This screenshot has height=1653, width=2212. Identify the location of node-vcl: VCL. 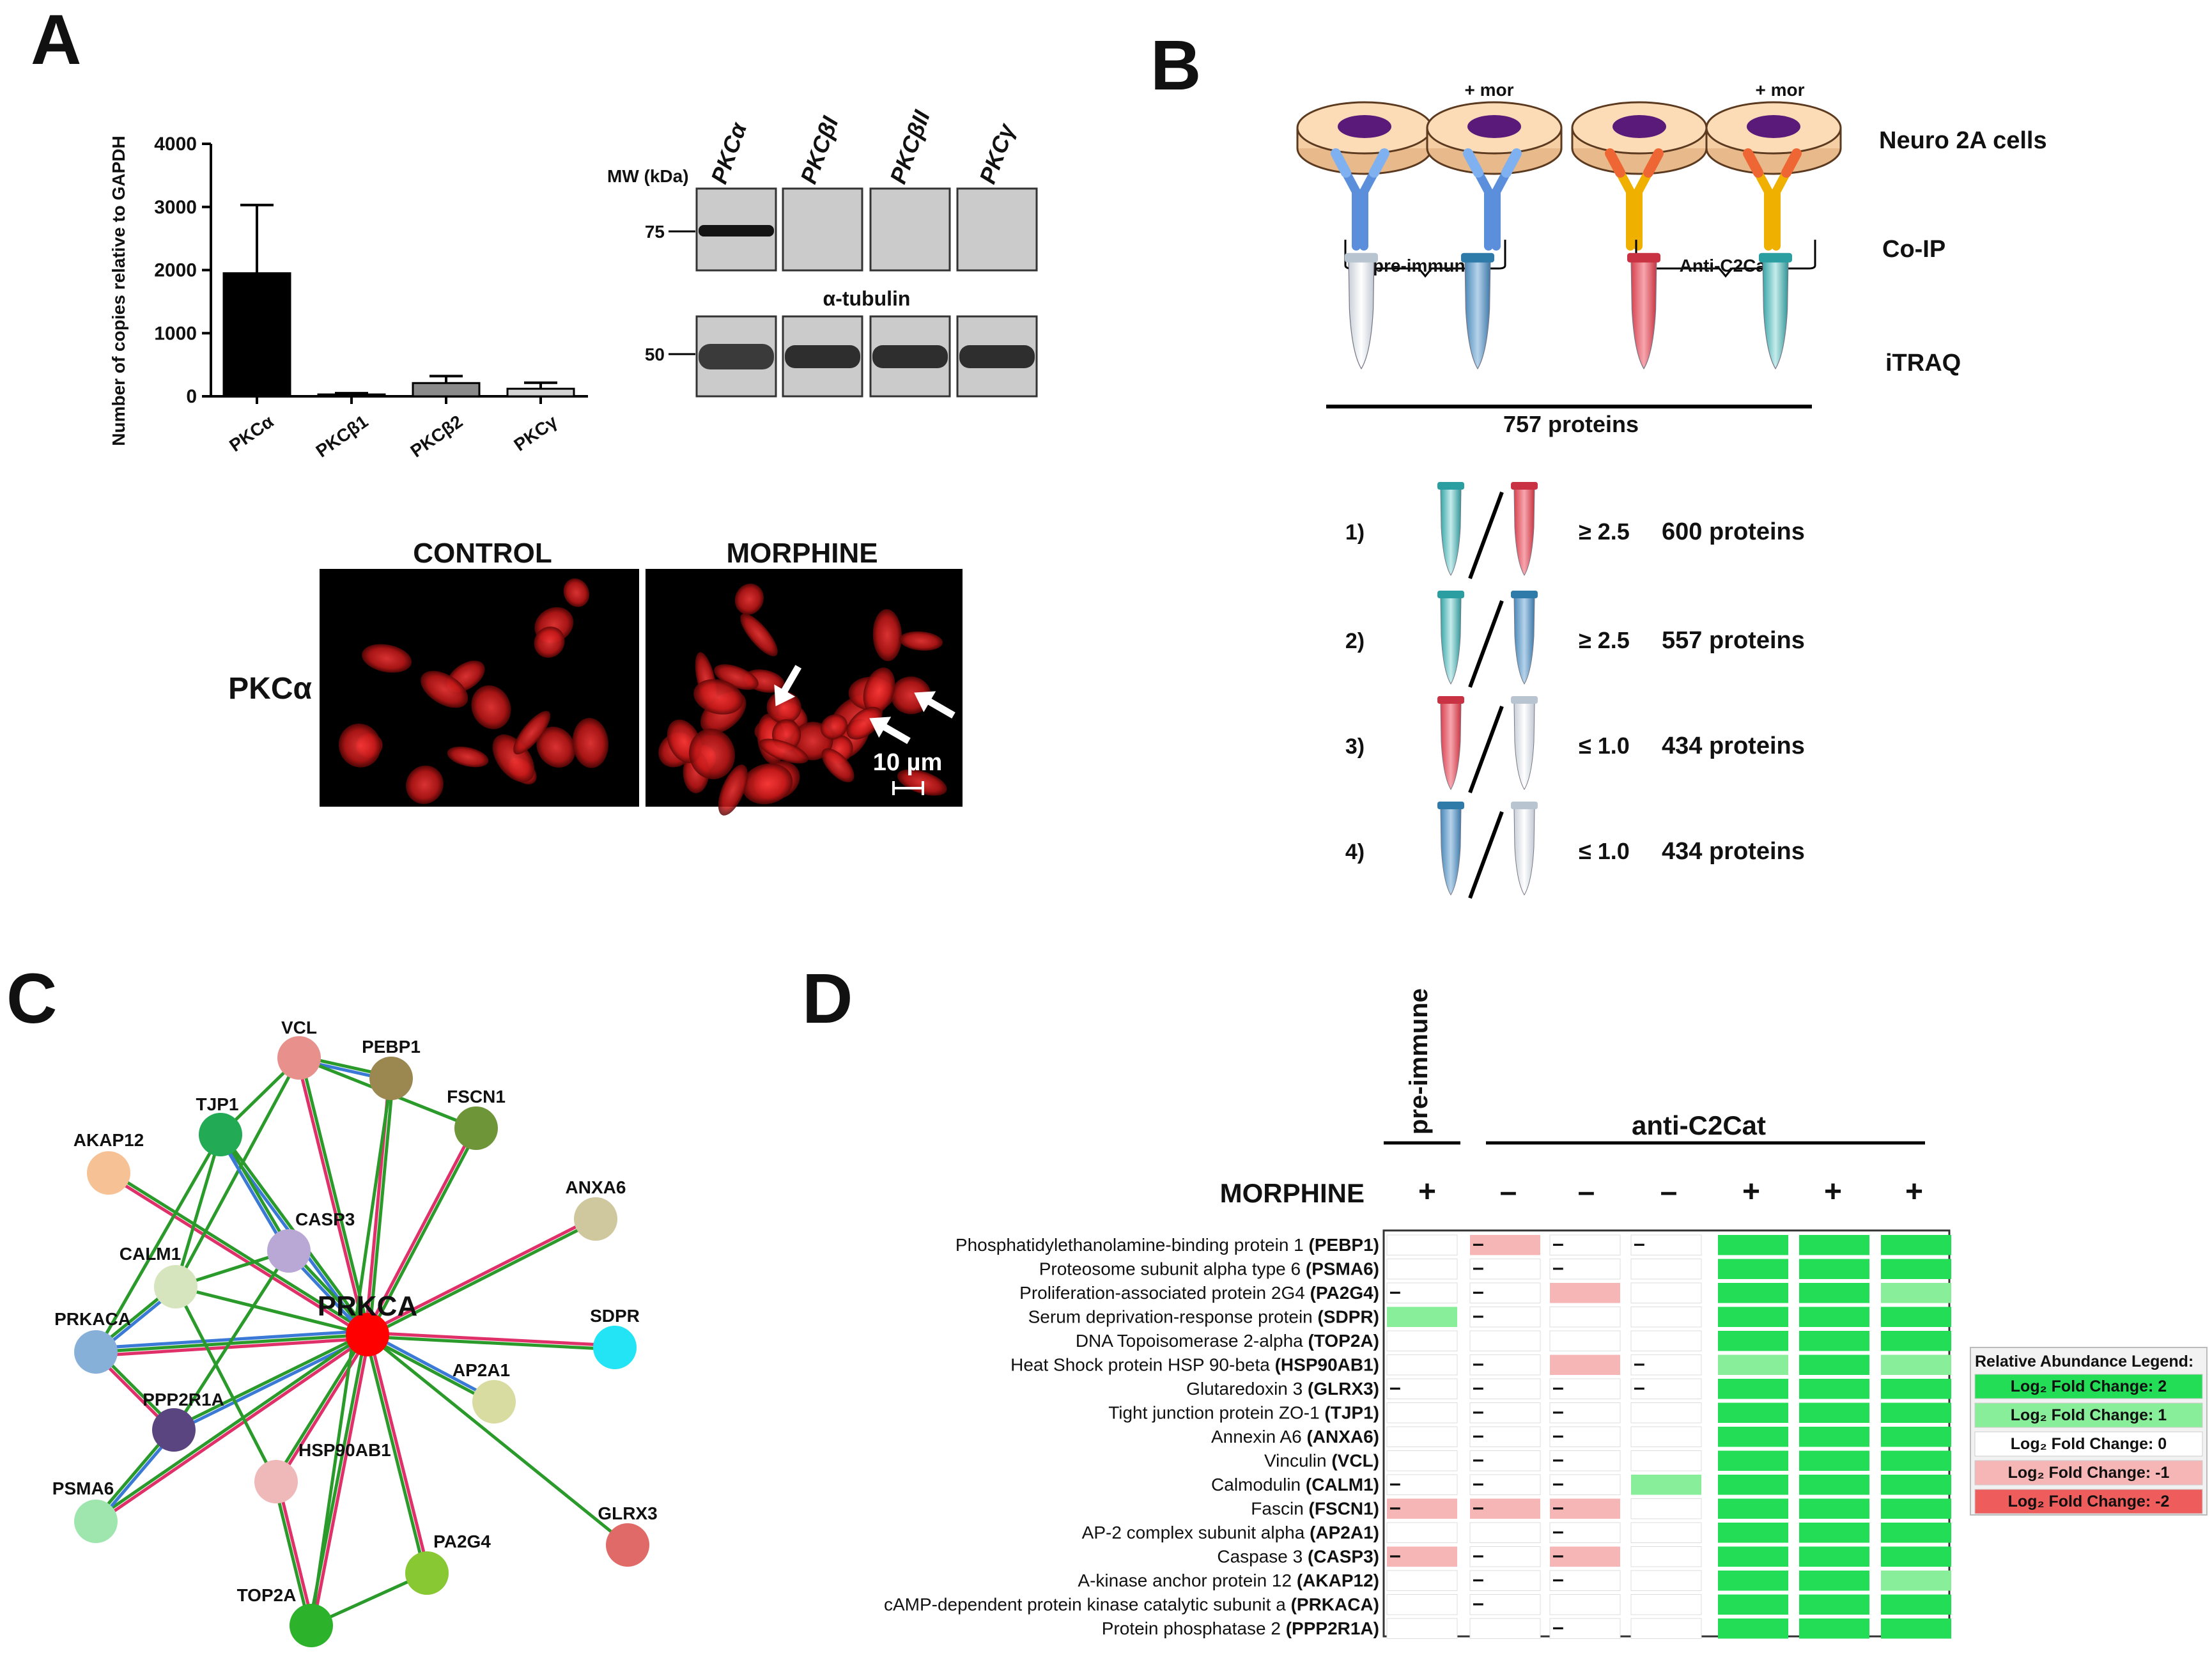
(299, 1049).